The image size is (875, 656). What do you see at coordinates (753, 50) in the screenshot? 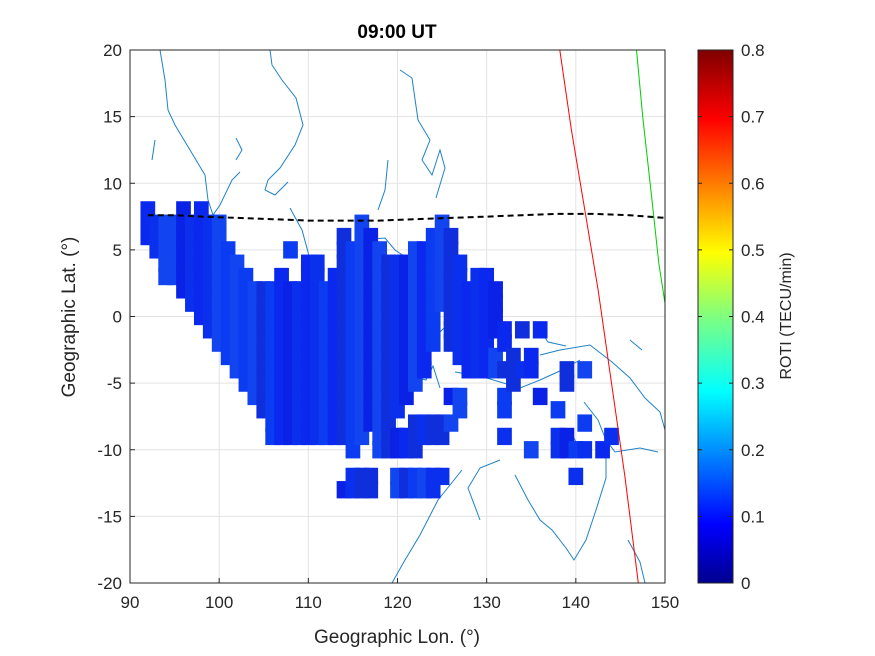
I see `colorbar-tick-label: 0.8` at bounding box center [753, 50].